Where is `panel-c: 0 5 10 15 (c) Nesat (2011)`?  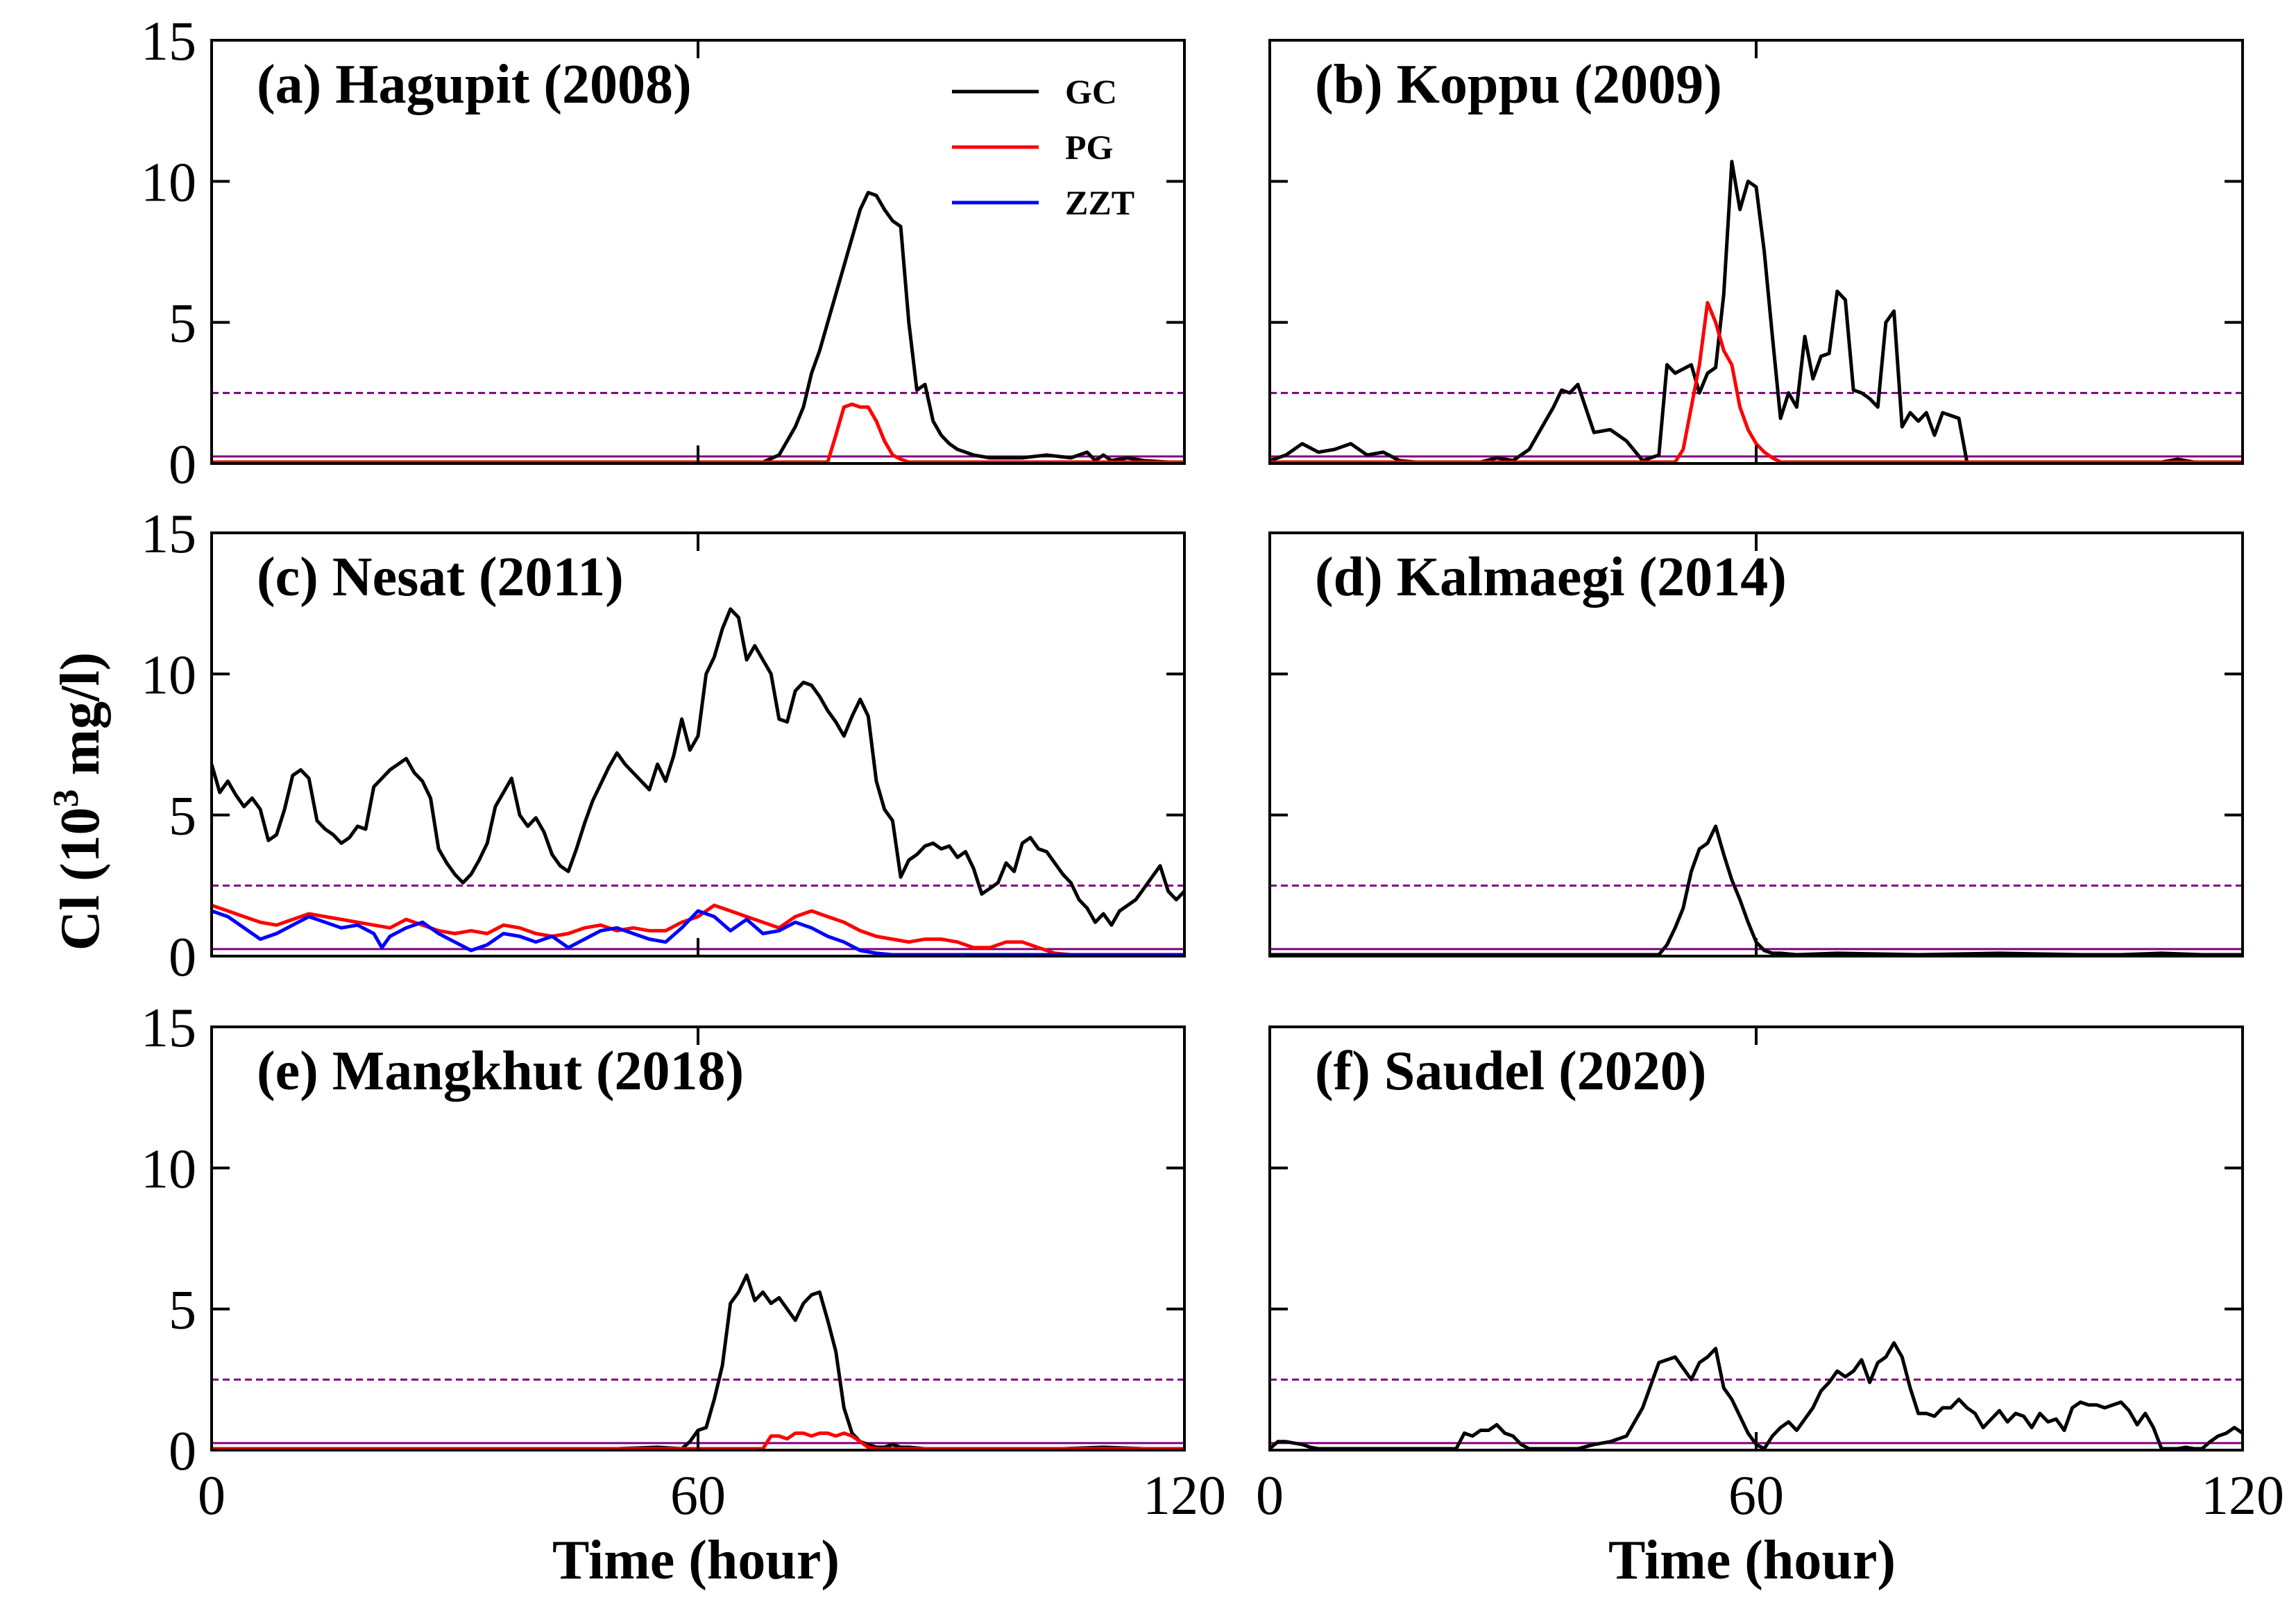
panel-c: 0 5 10 15 (c) Nesat (2011) is located at coordinates (663, 746).